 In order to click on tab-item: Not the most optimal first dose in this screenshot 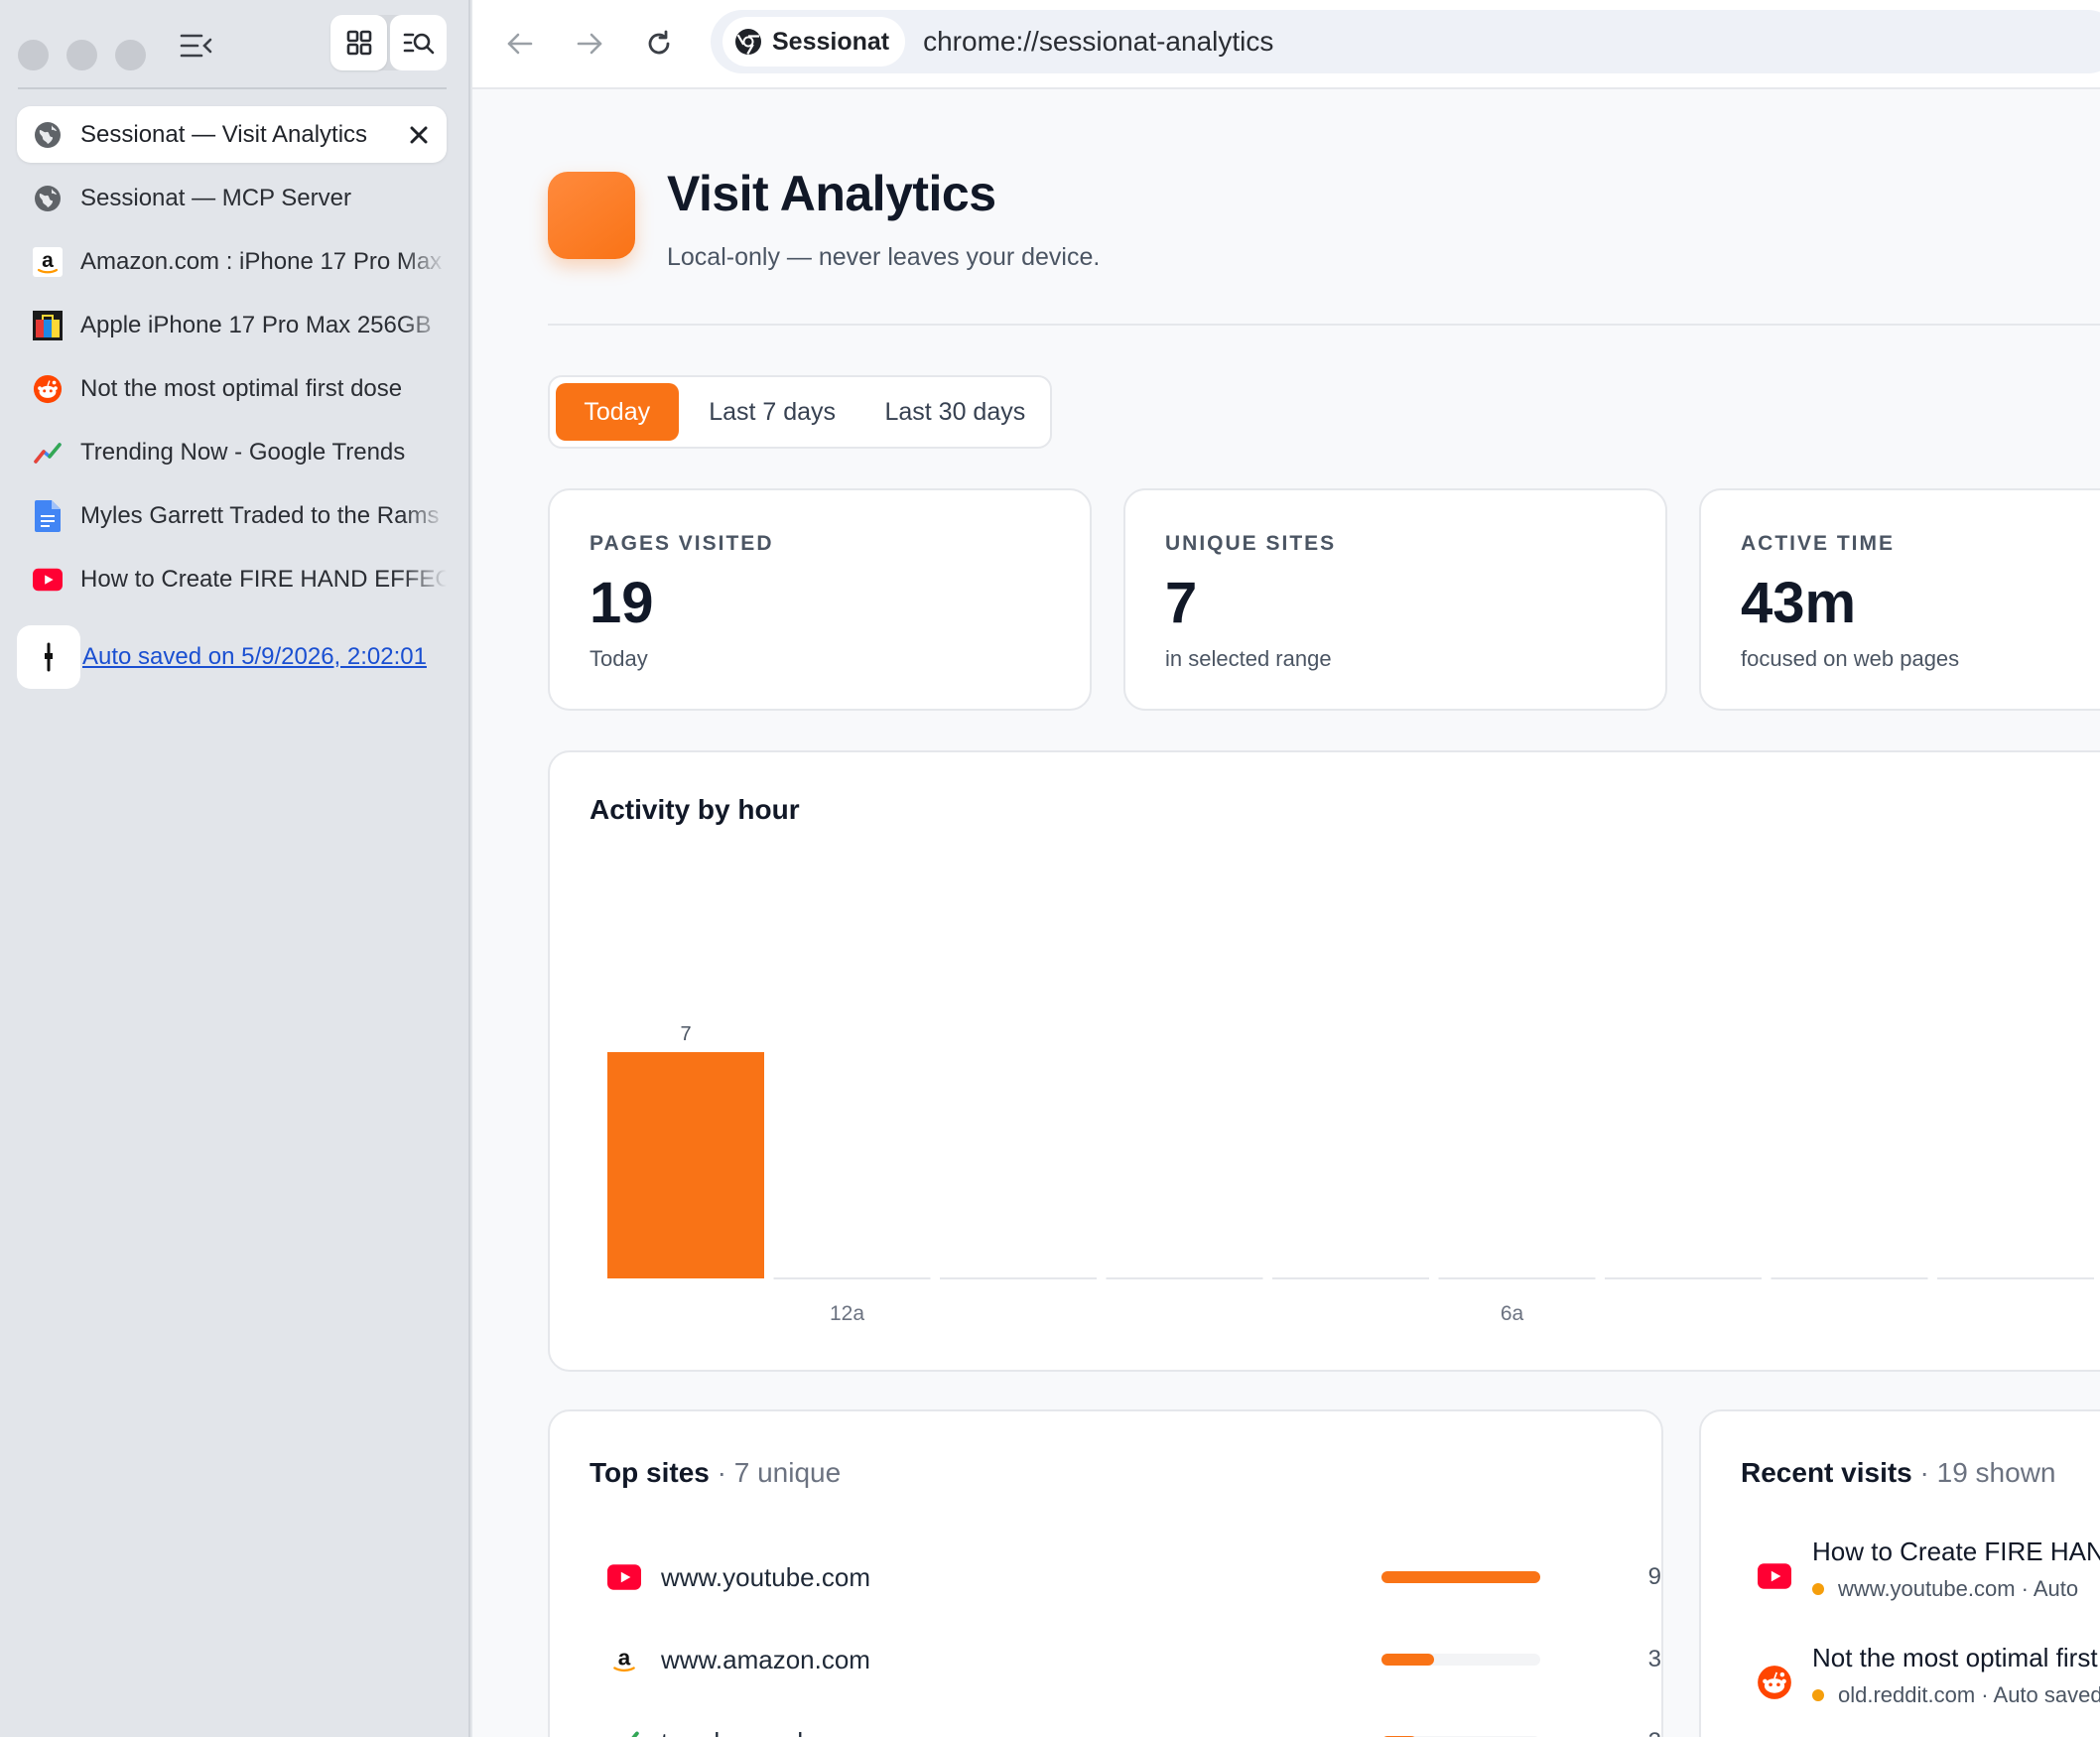, I will do `click(232, 388)`.